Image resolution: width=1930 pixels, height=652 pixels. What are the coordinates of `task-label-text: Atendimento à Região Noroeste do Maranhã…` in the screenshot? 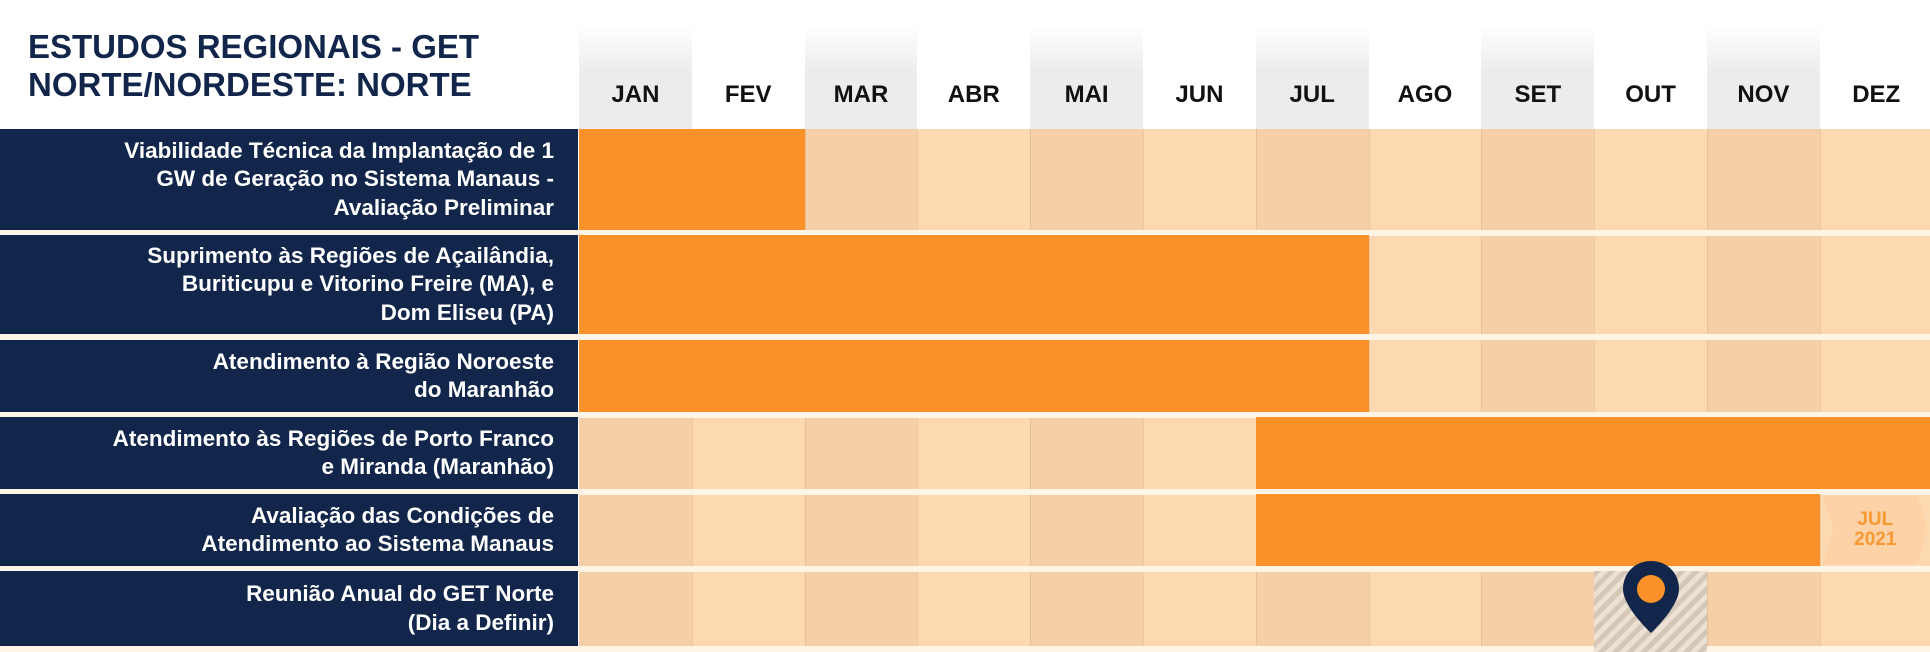 It's located at (383, 375).